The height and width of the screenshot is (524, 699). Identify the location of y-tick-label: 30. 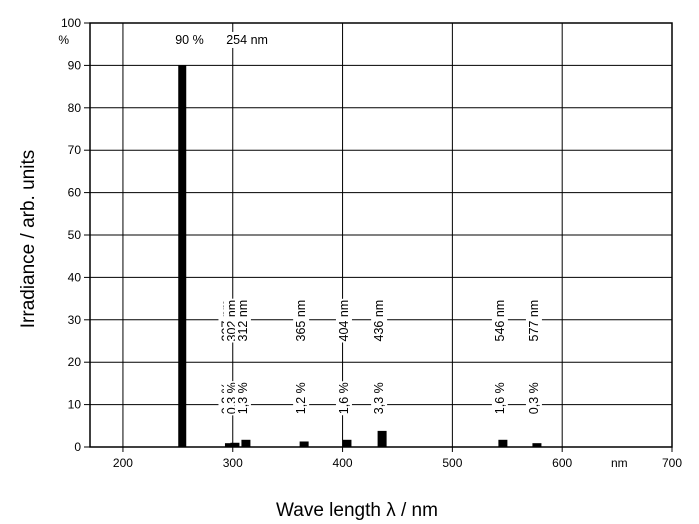
(75, 320).